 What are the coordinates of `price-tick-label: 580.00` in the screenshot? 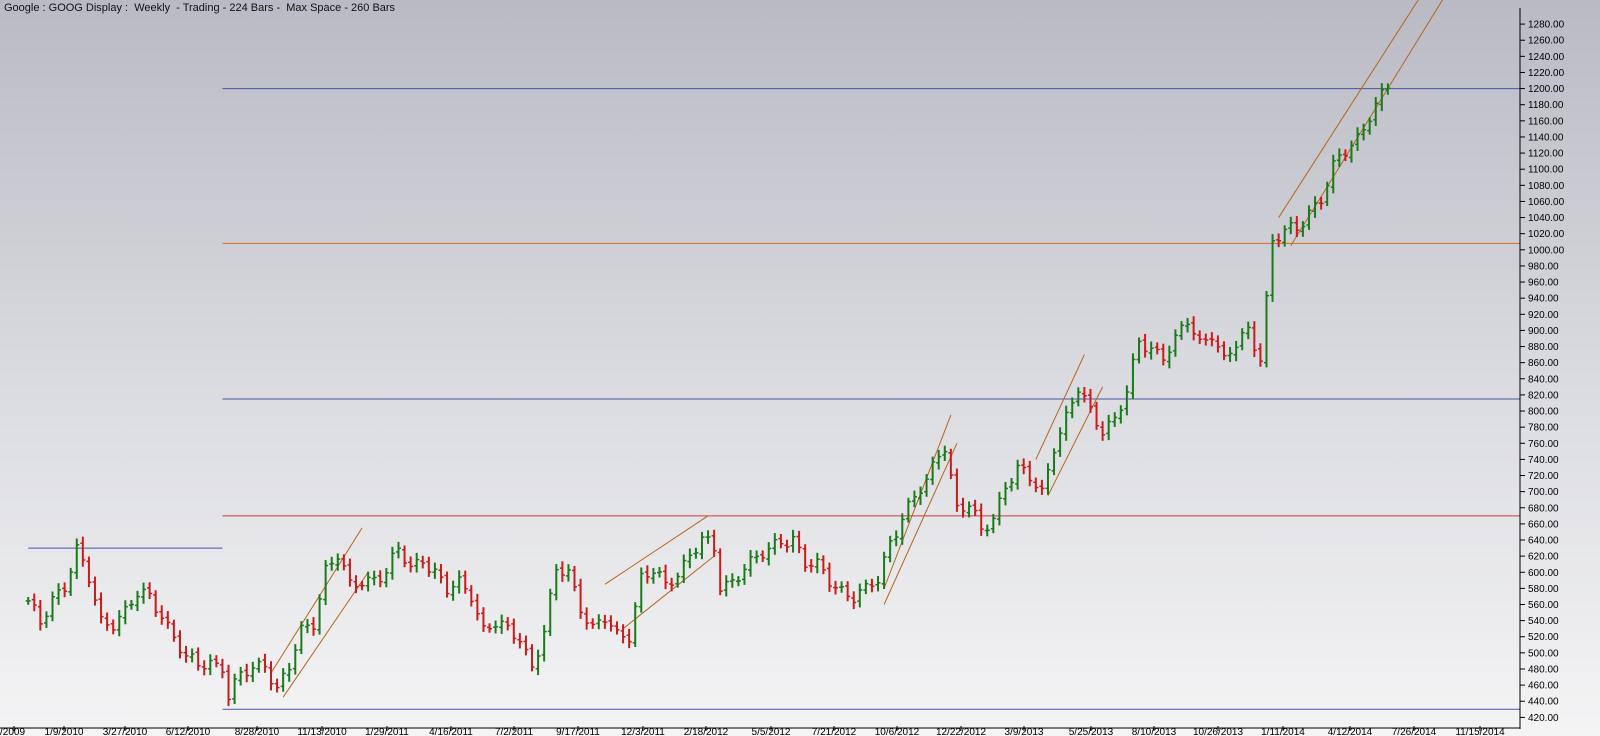 It's located at (1543, 589).